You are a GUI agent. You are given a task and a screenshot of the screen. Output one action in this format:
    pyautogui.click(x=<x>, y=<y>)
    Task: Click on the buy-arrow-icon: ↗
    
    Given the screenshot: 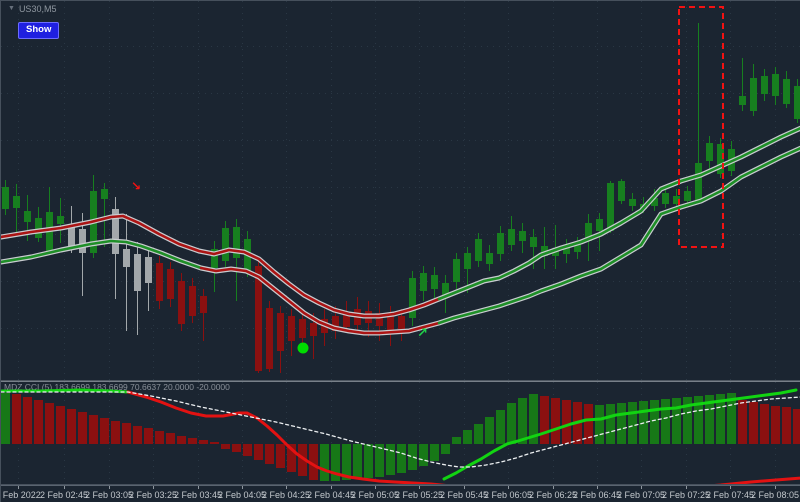 What is the action you would take?
    pyautogui.click(x=422, y=333)
    